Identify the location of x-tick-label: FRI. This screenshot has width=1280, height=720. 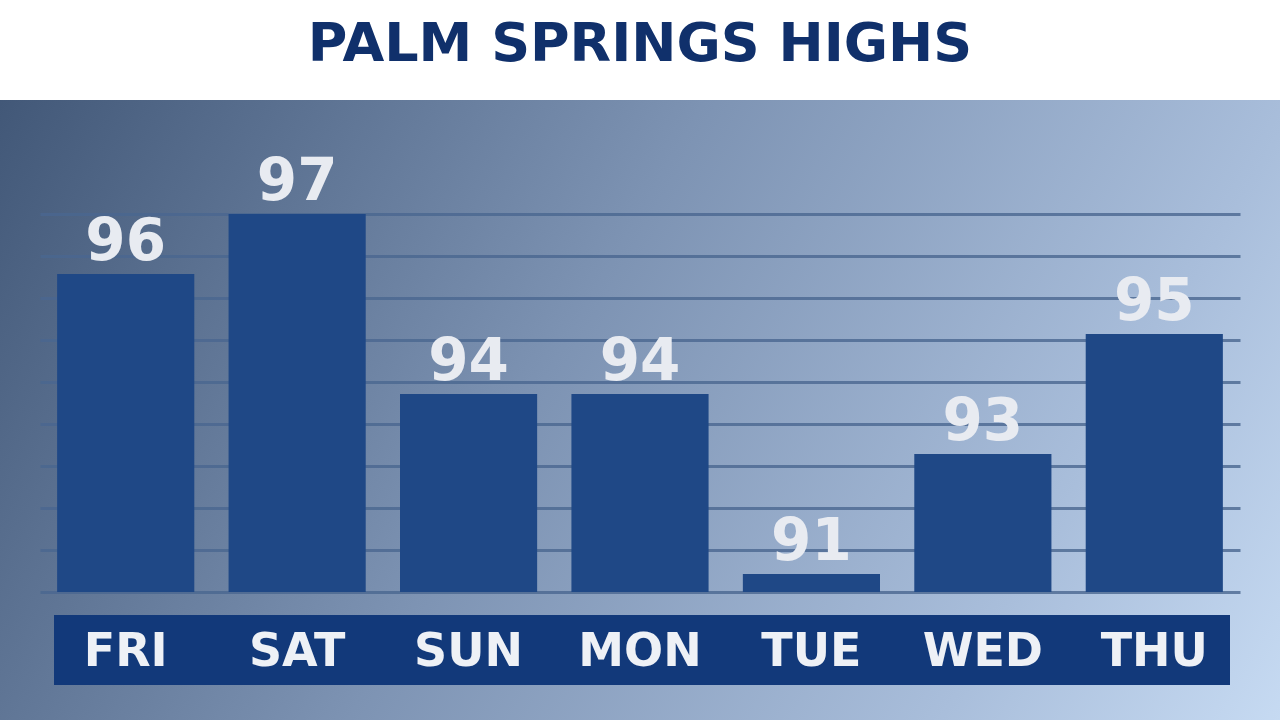
(125, 649).